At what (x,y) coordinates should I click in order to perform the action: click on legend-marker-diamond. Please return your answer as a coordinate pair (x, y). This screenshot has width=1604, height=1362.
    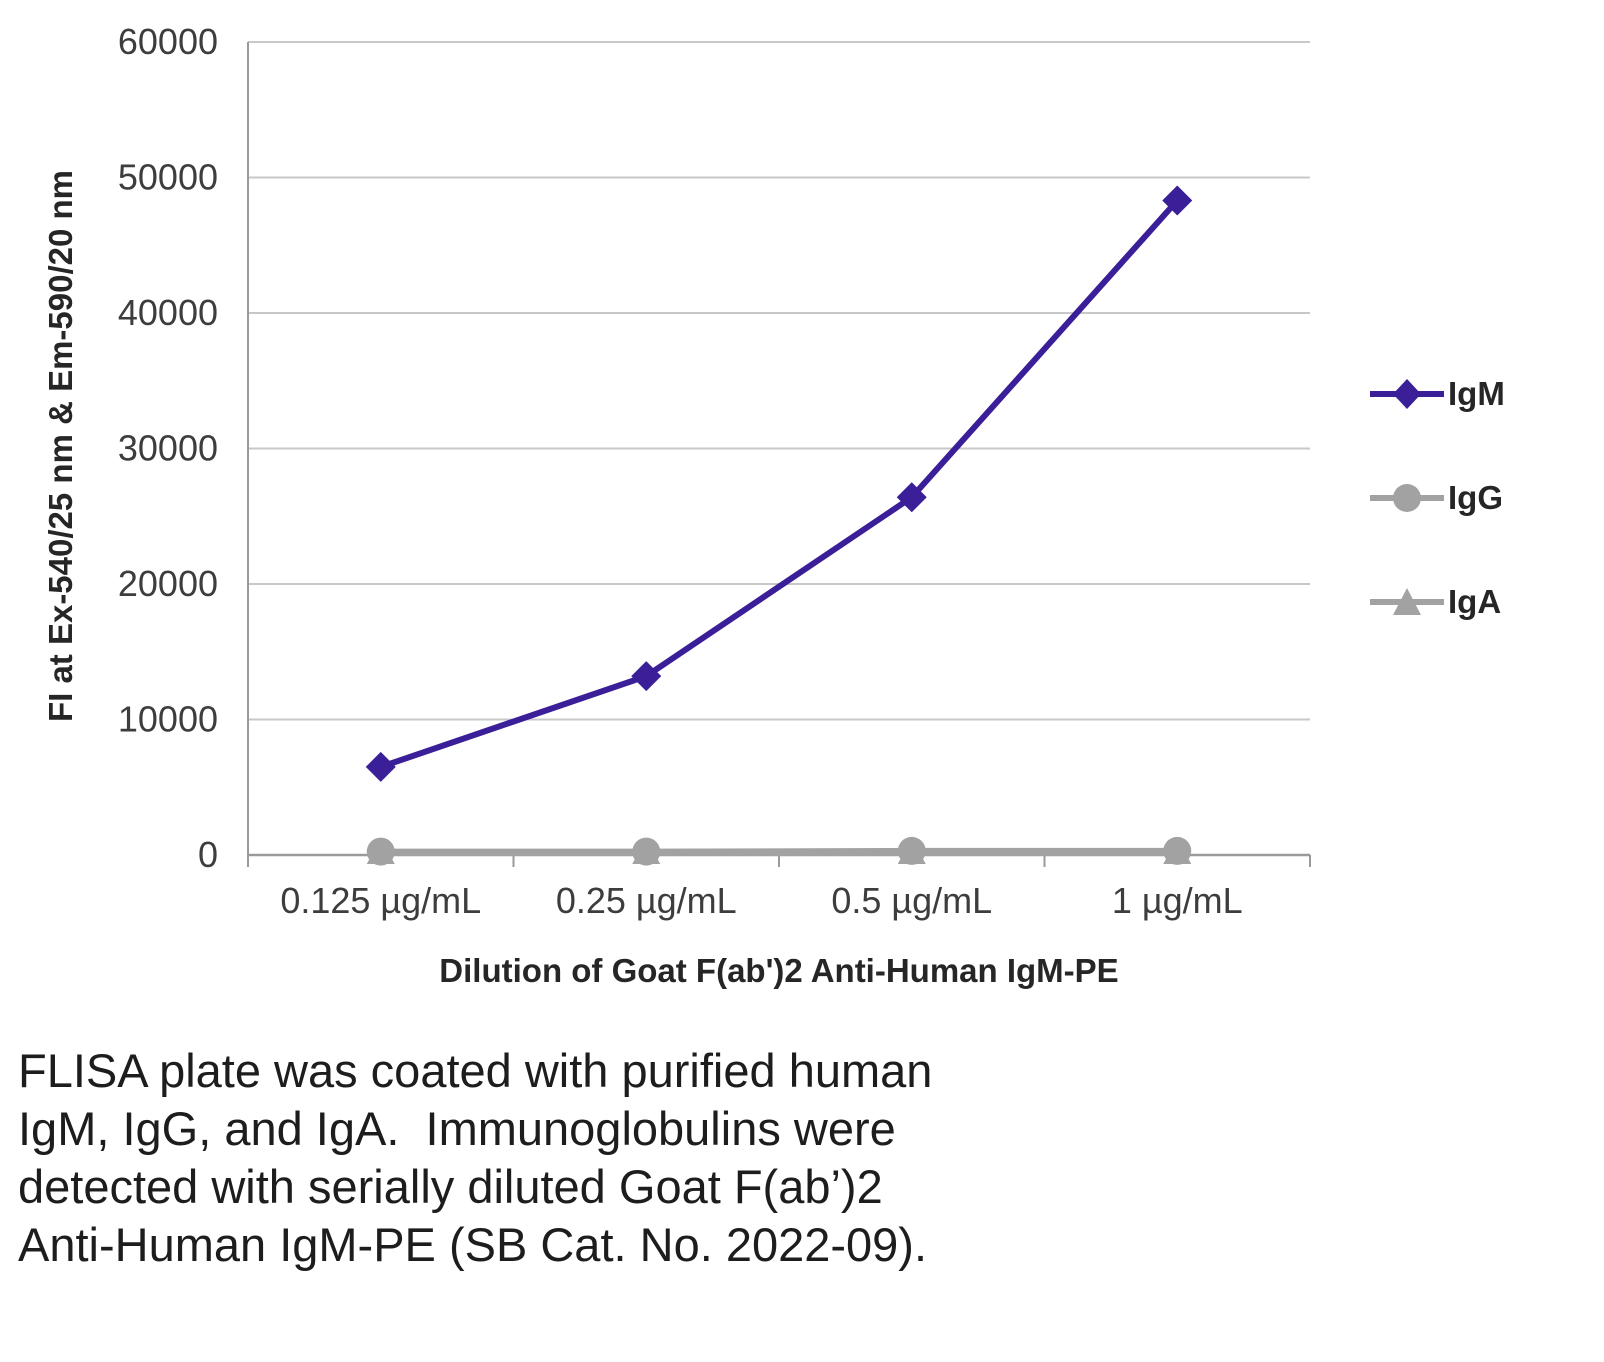
    Looking at the image, I should click on (1407, 394).